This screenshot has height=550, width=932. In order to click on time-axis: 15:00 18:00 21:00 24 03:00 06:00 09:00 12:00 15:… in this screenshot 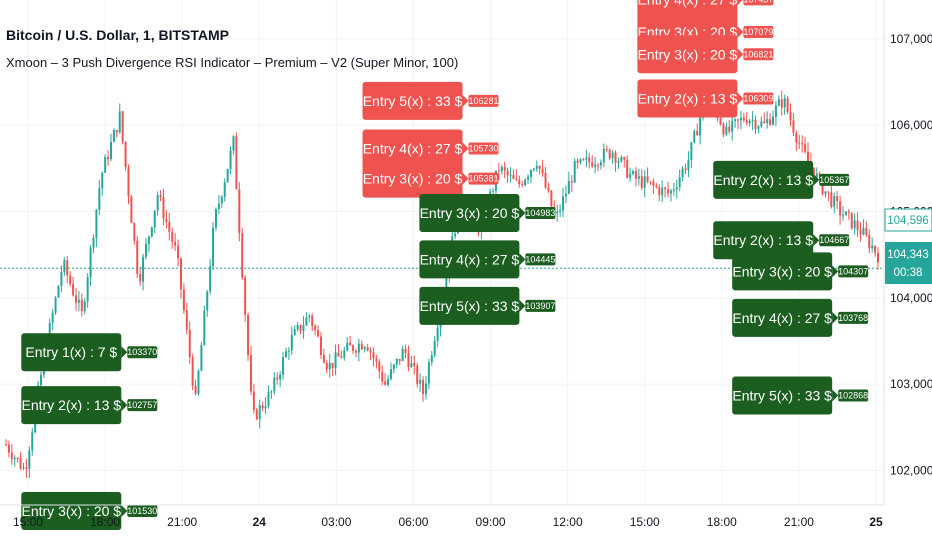, I will do `click(448, 522)`.